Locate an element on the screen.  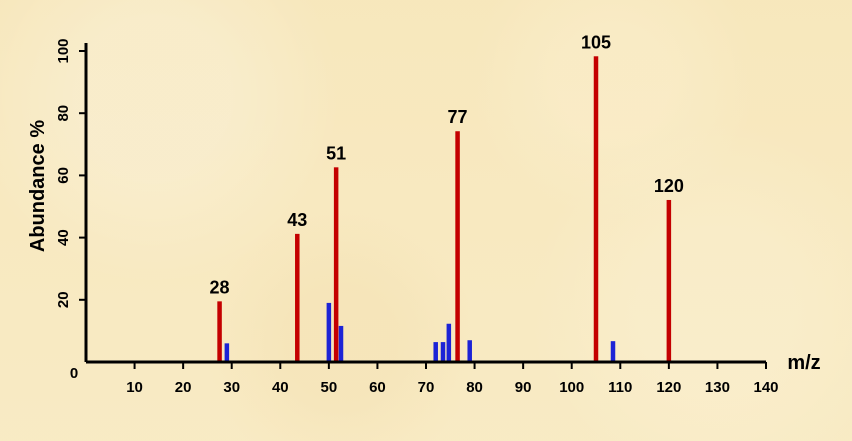
y-tick-label: 100 is located at coordinates (63, 50).